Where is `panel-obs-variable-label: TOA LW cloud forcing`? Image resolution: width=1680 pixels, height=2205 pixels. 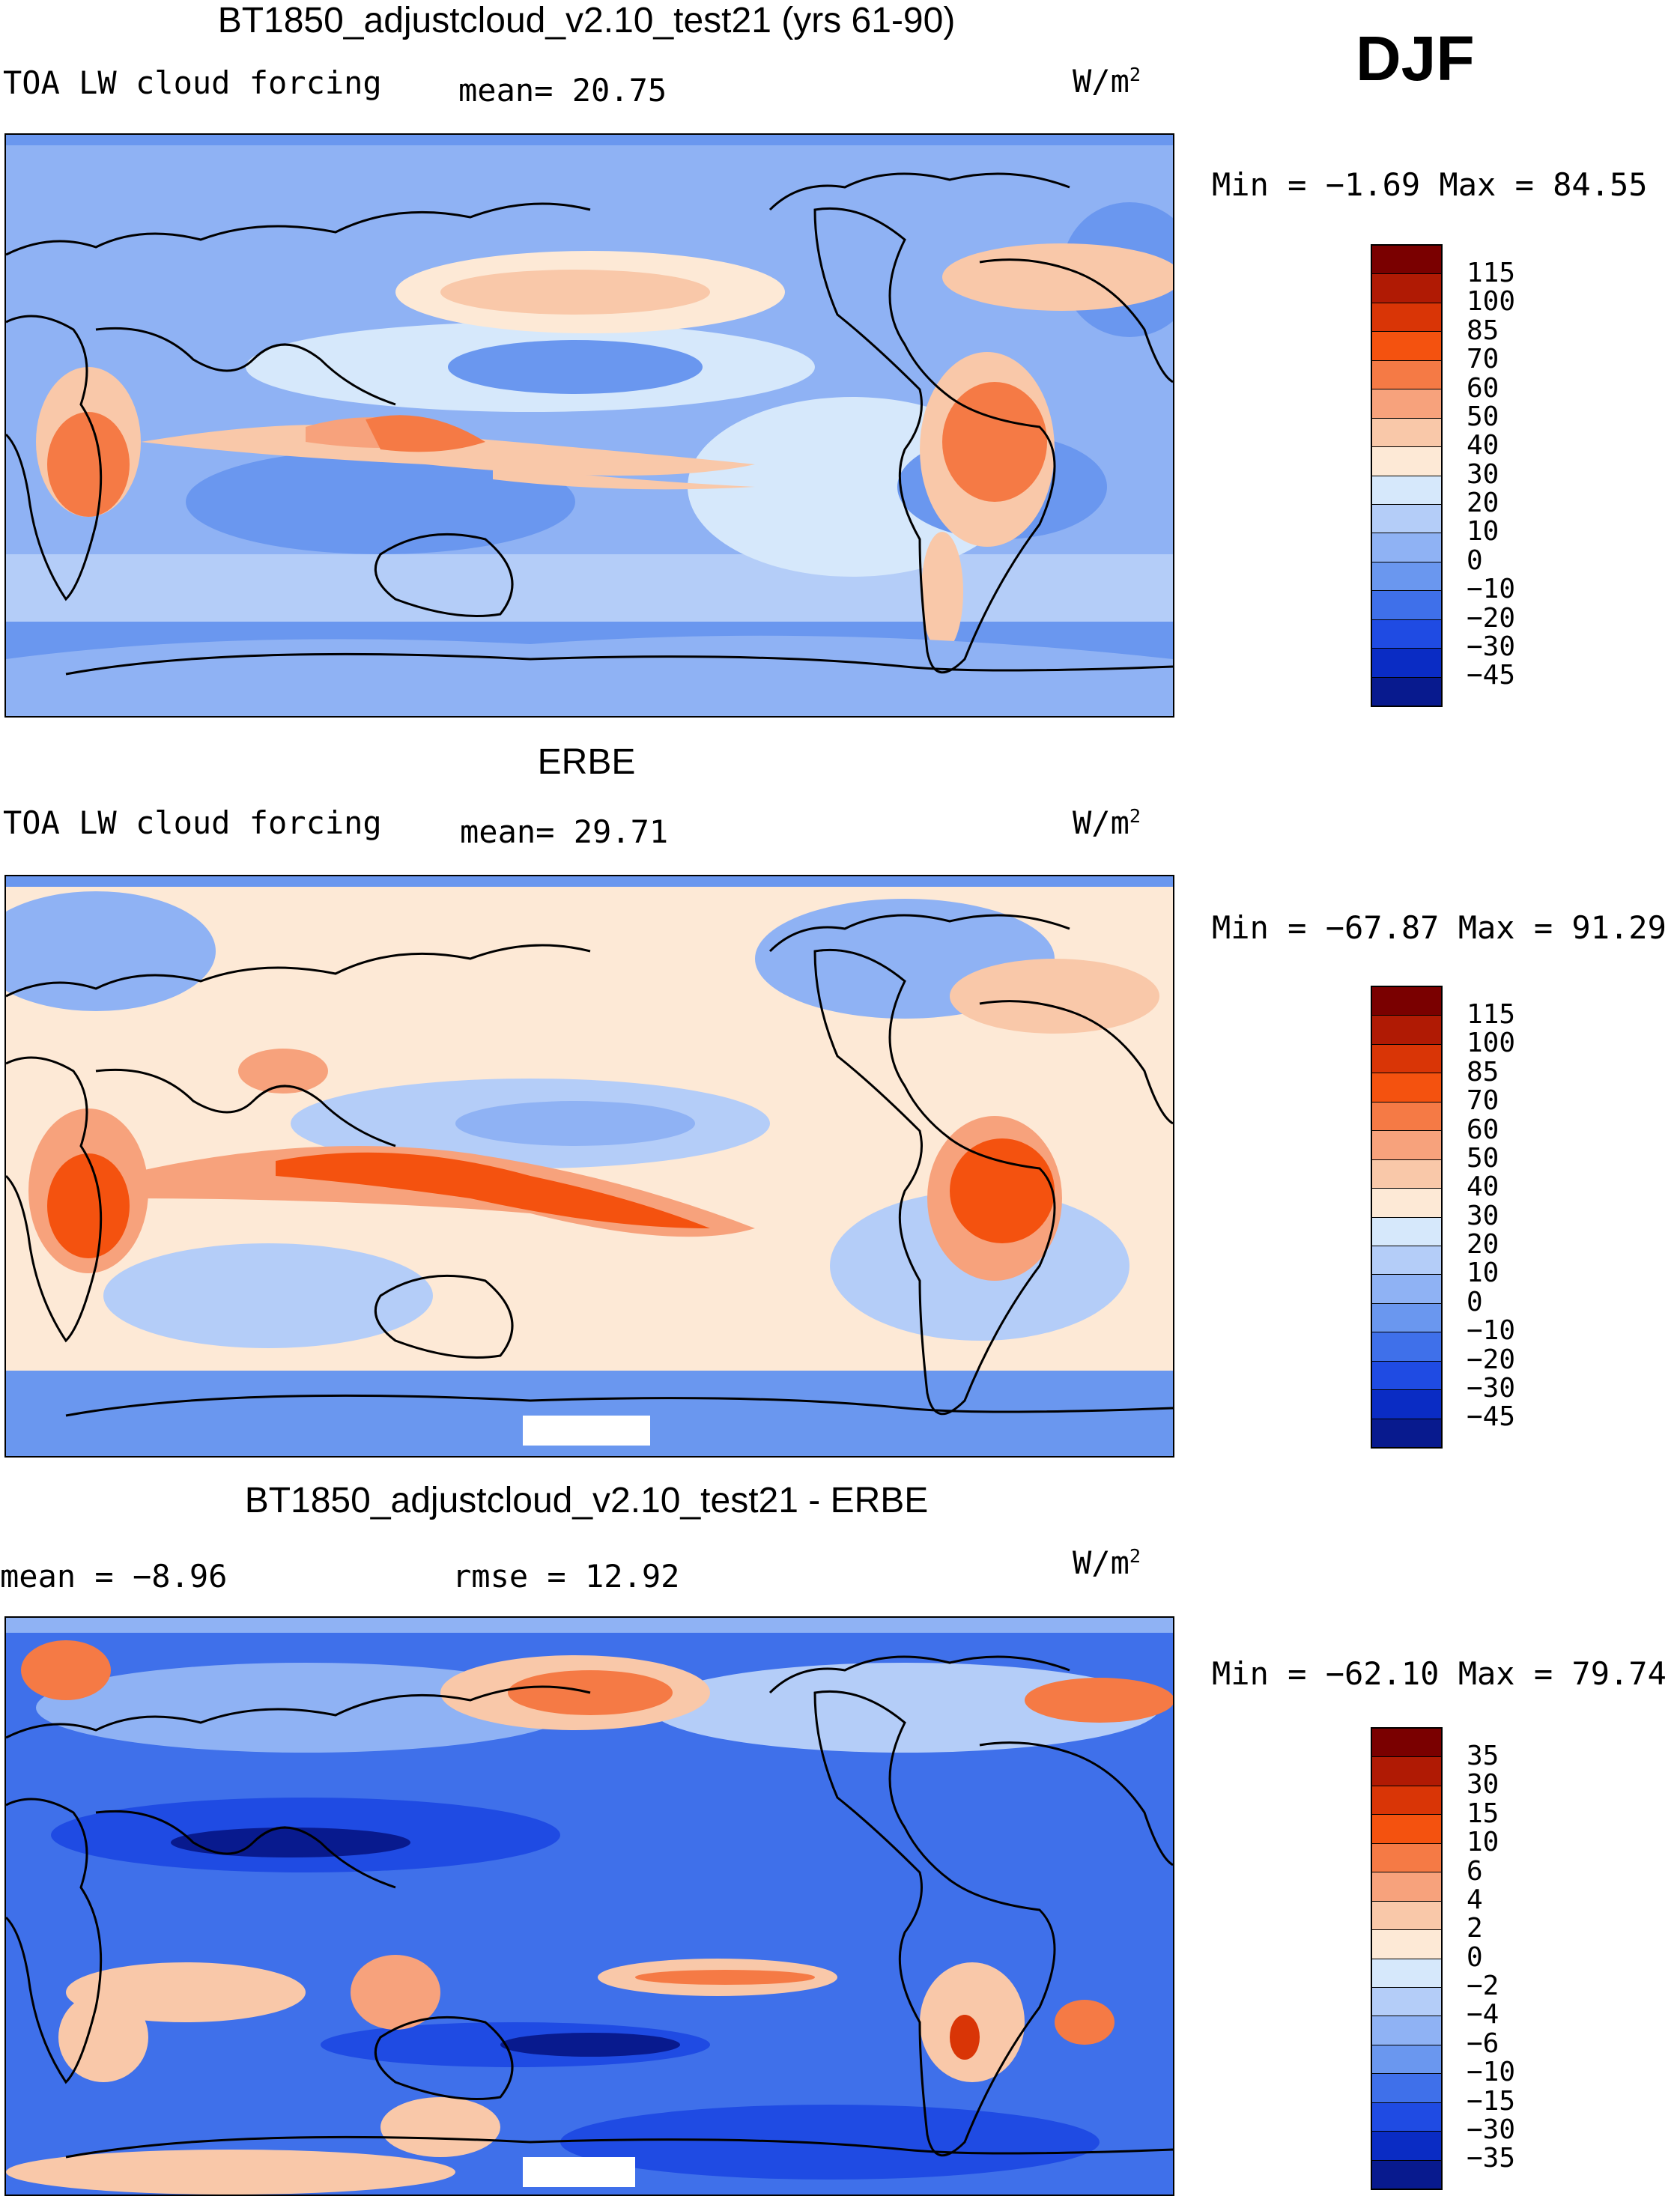
panel-obs-variable-label: TOA LW cloud forcing is located at coordinates (192, 822).